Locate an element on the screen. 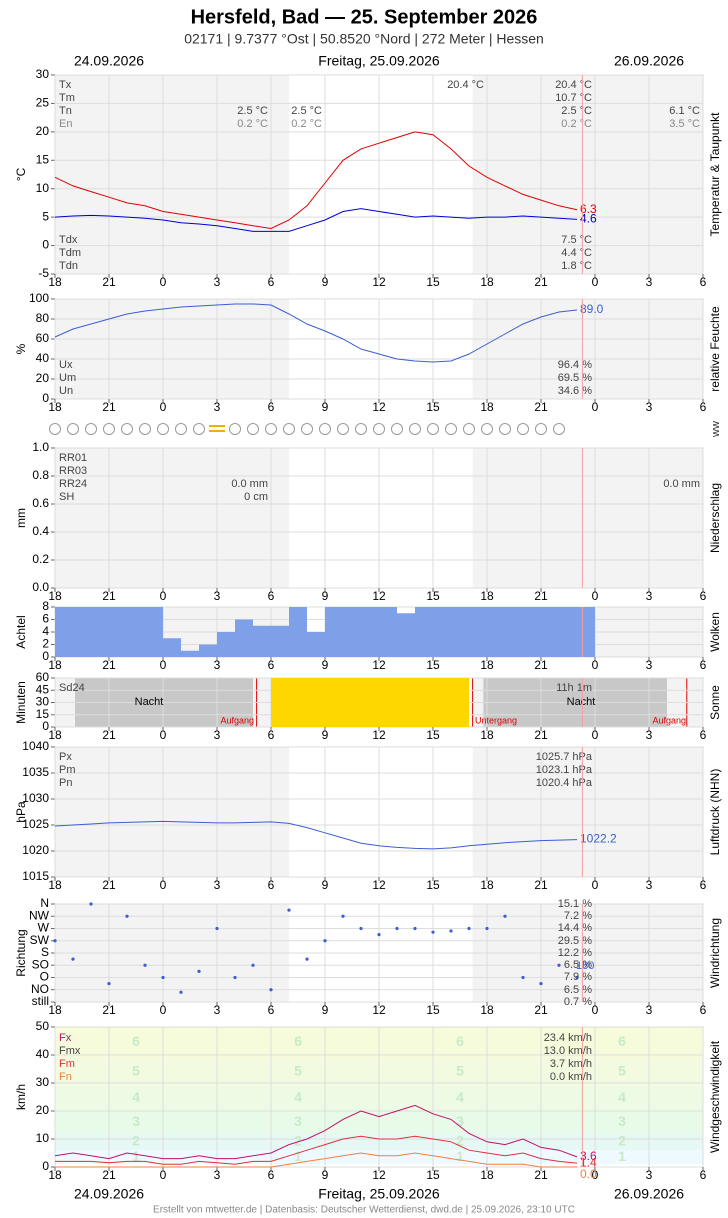 This screenshot has height=1218, width=728. annotation: 69.5 % is located at coordinates (575, 378).